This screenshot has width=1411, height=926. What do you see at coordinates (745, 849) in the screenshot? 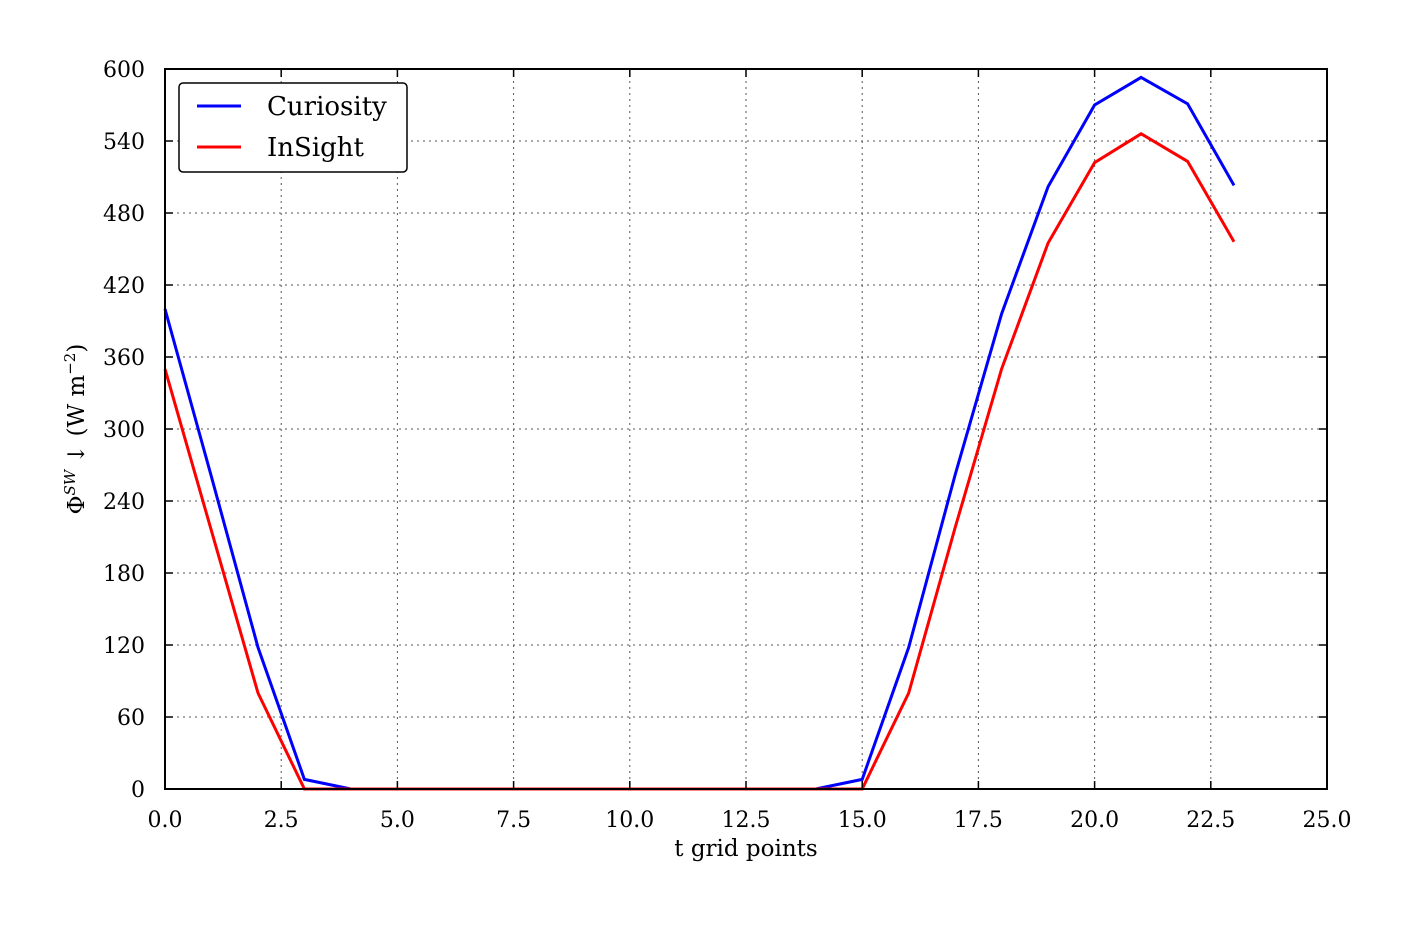
I see `x-axis-label: t grid points` at bounding box center [745, 849].